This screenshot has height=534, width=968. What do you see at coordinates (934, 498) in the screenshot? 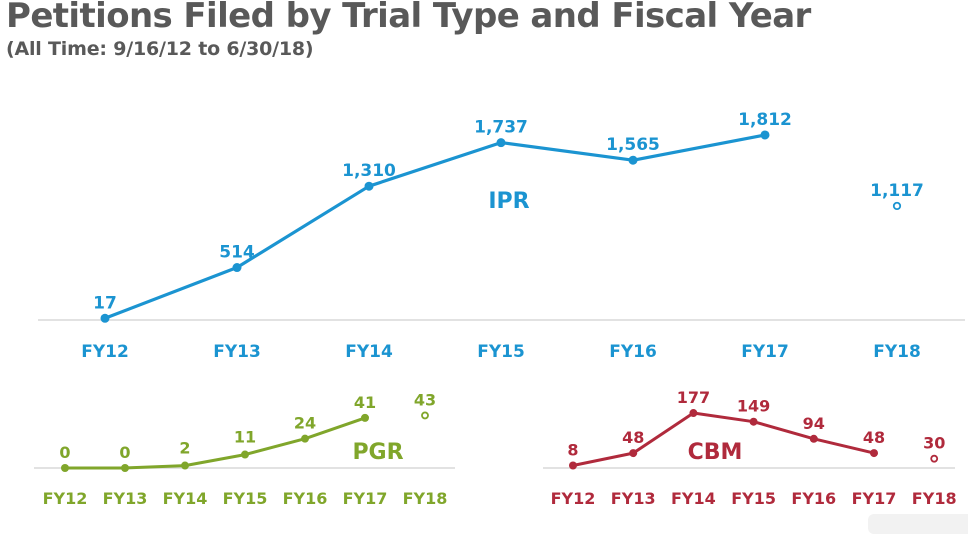
I see `cbm-x-tick-label-fy18: FY18` at bounding box center [934, 498].